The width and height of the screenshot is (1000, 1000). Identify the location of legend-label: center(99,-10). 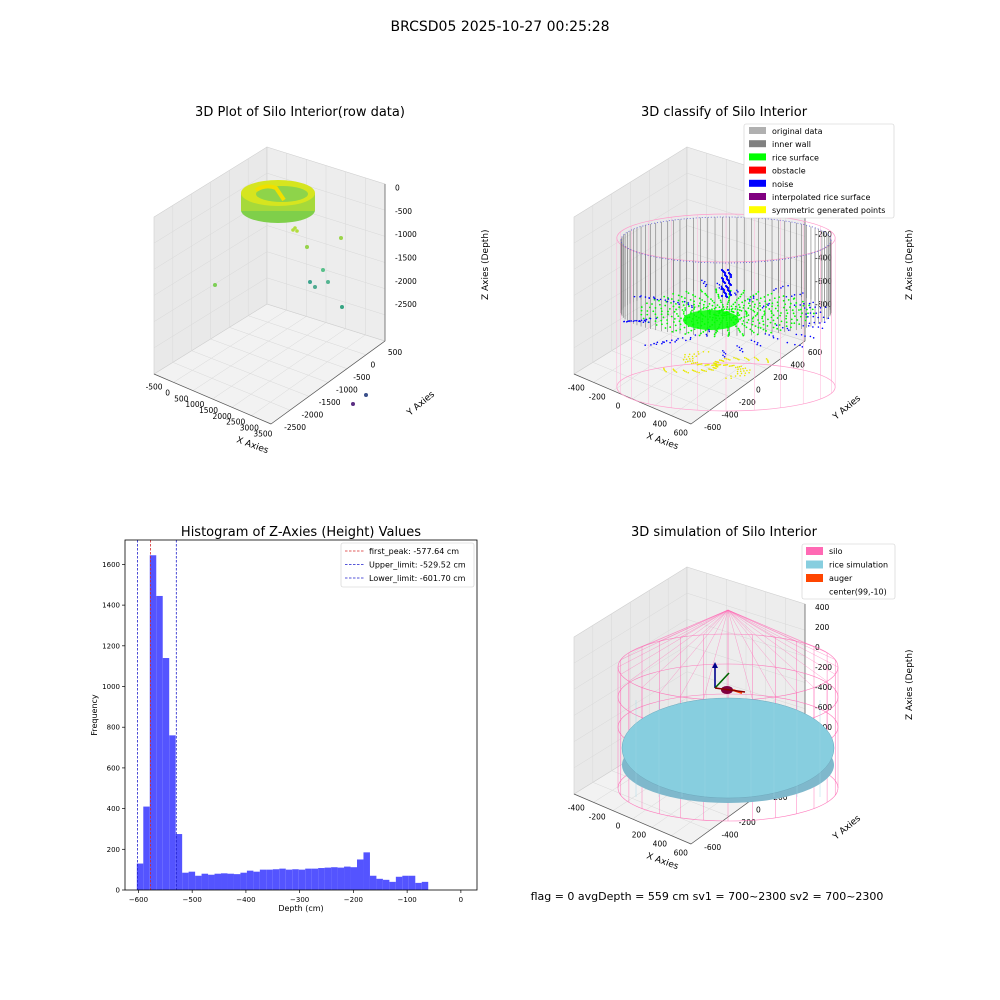
(858, 592).